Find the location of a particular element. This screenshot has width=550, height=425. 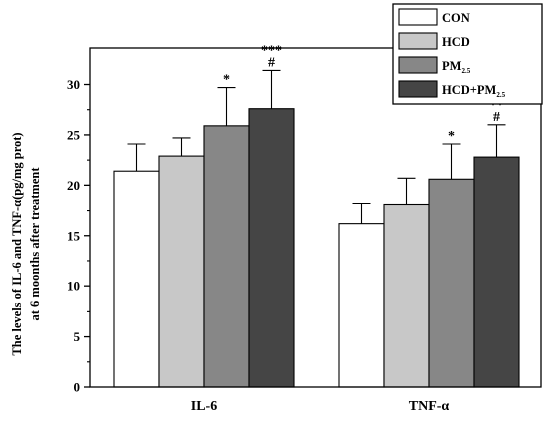

x-axis-categories: IL-6 TNF-α is located at coordinates (320, 406).